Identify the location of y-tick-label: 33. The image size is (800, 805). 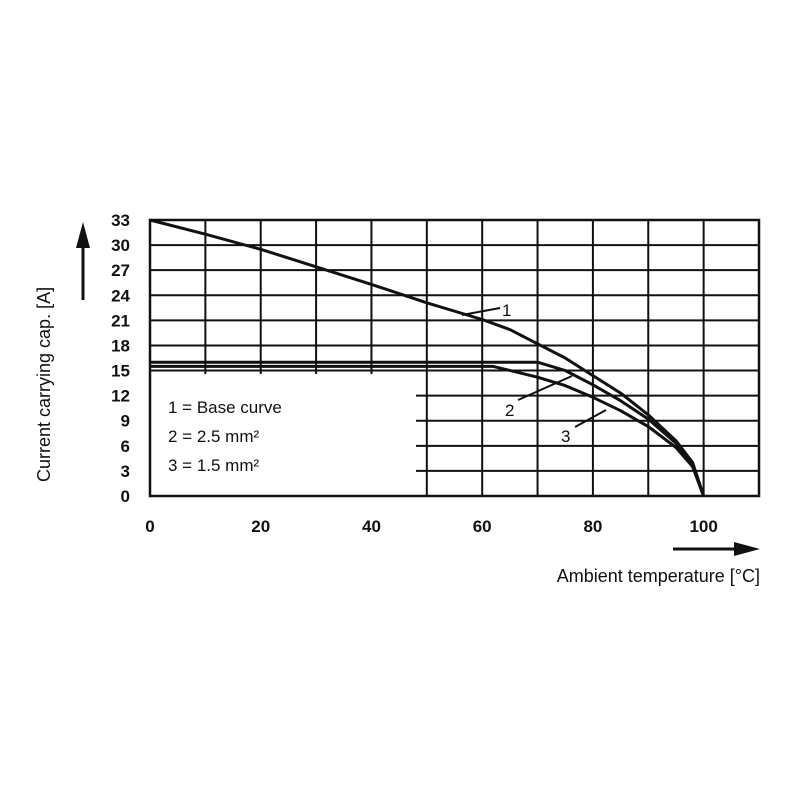
(120, 220).